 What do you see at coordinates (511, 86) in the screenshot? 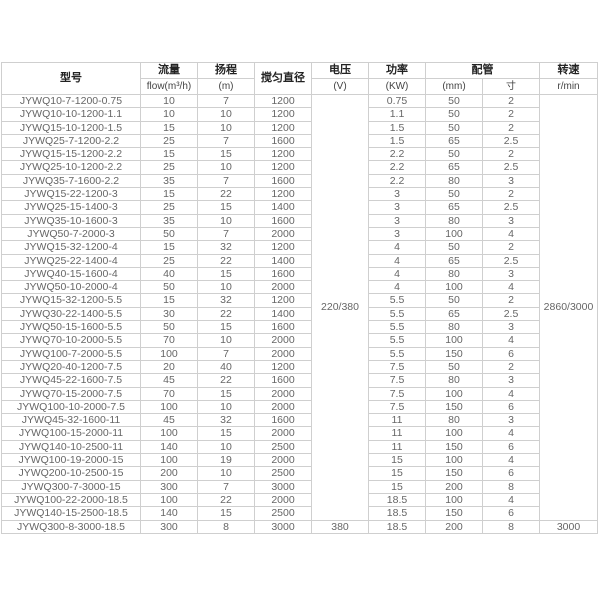
I see `header-pipe-inch: 寸` at bounding box center [511, 86].